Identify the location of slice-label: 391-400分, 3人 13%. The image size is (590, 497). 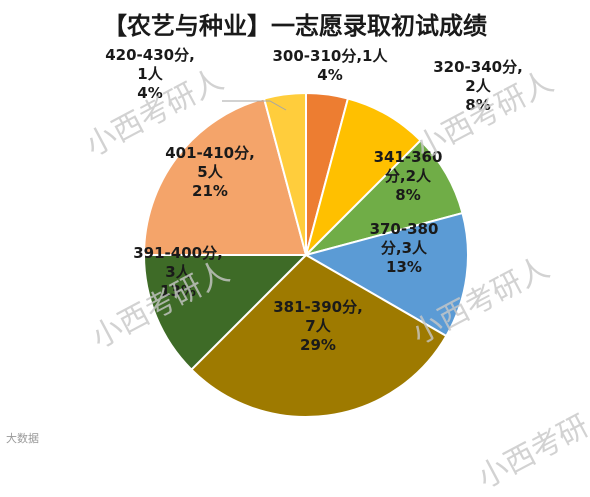
(178, 272).